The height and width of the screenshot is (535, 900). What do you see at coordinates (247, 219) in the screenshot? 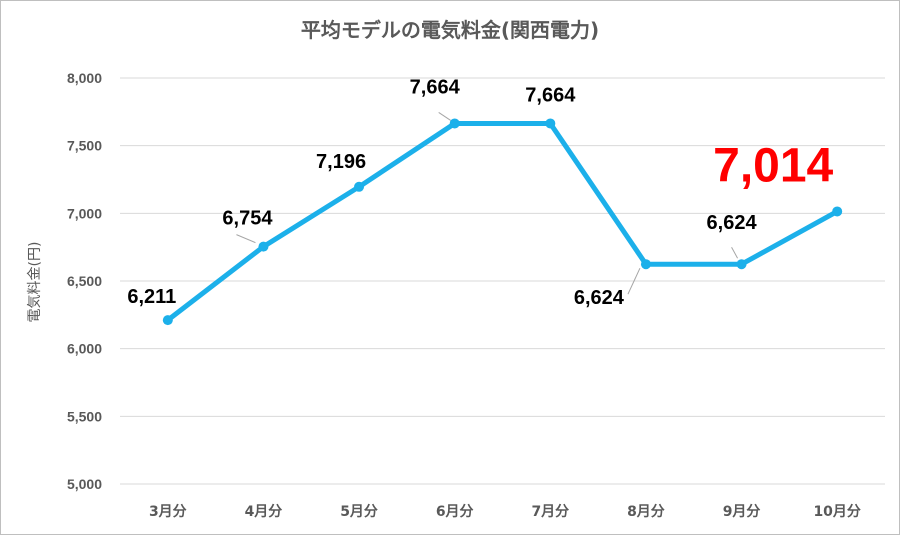
I see `data-label: 6,754` at bounding box center [247, 219].